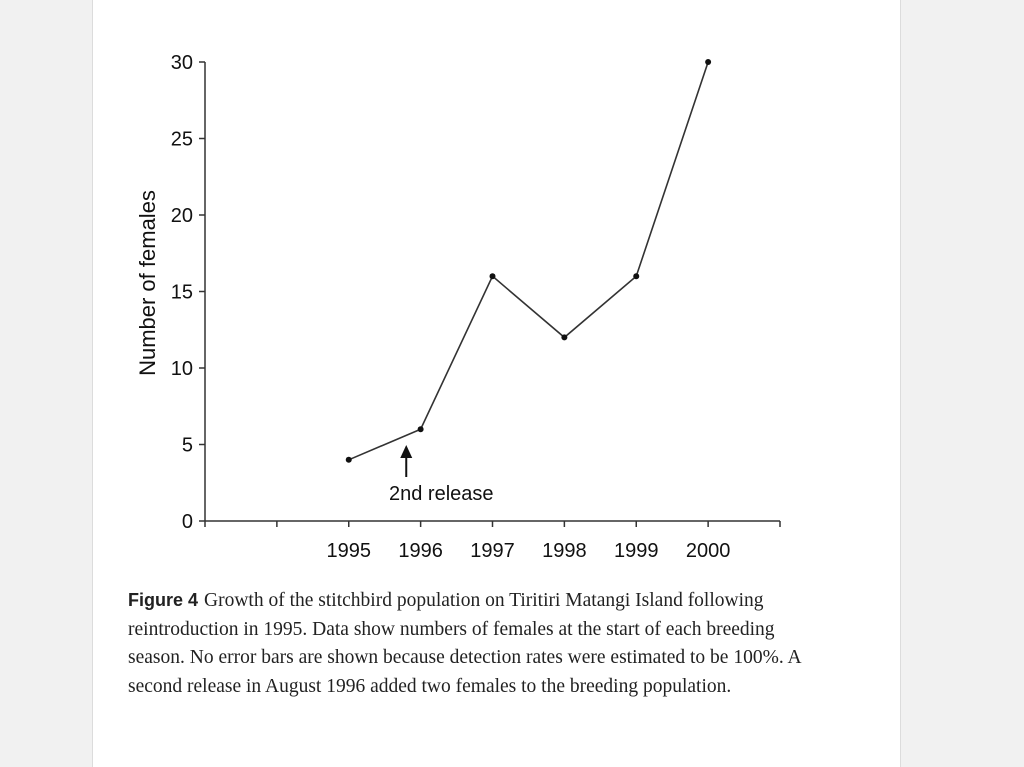  Describe the element at coordinates (182, 63) in the screenshot. I see `y-tick-label: 30` at that location.